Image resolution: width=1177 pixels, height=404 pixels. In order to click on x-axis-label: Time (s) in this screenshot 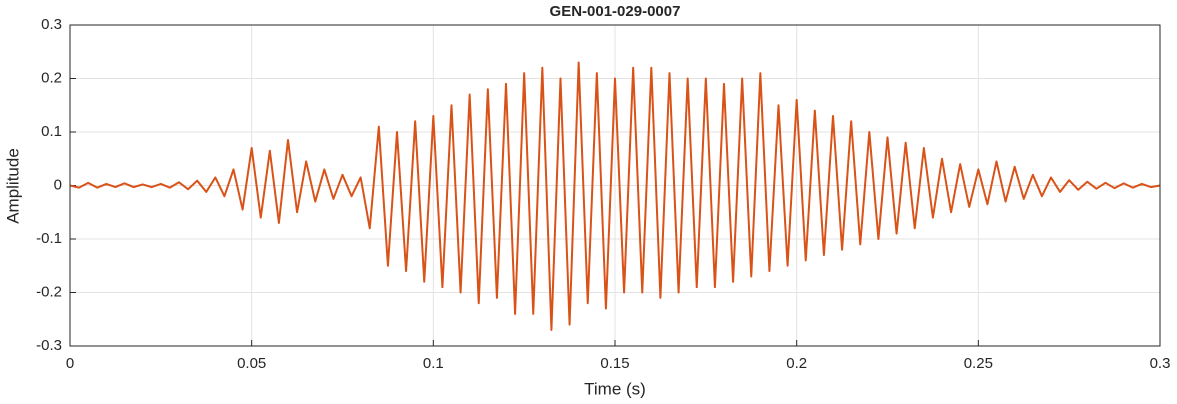, I will do `click(615, 388)`.